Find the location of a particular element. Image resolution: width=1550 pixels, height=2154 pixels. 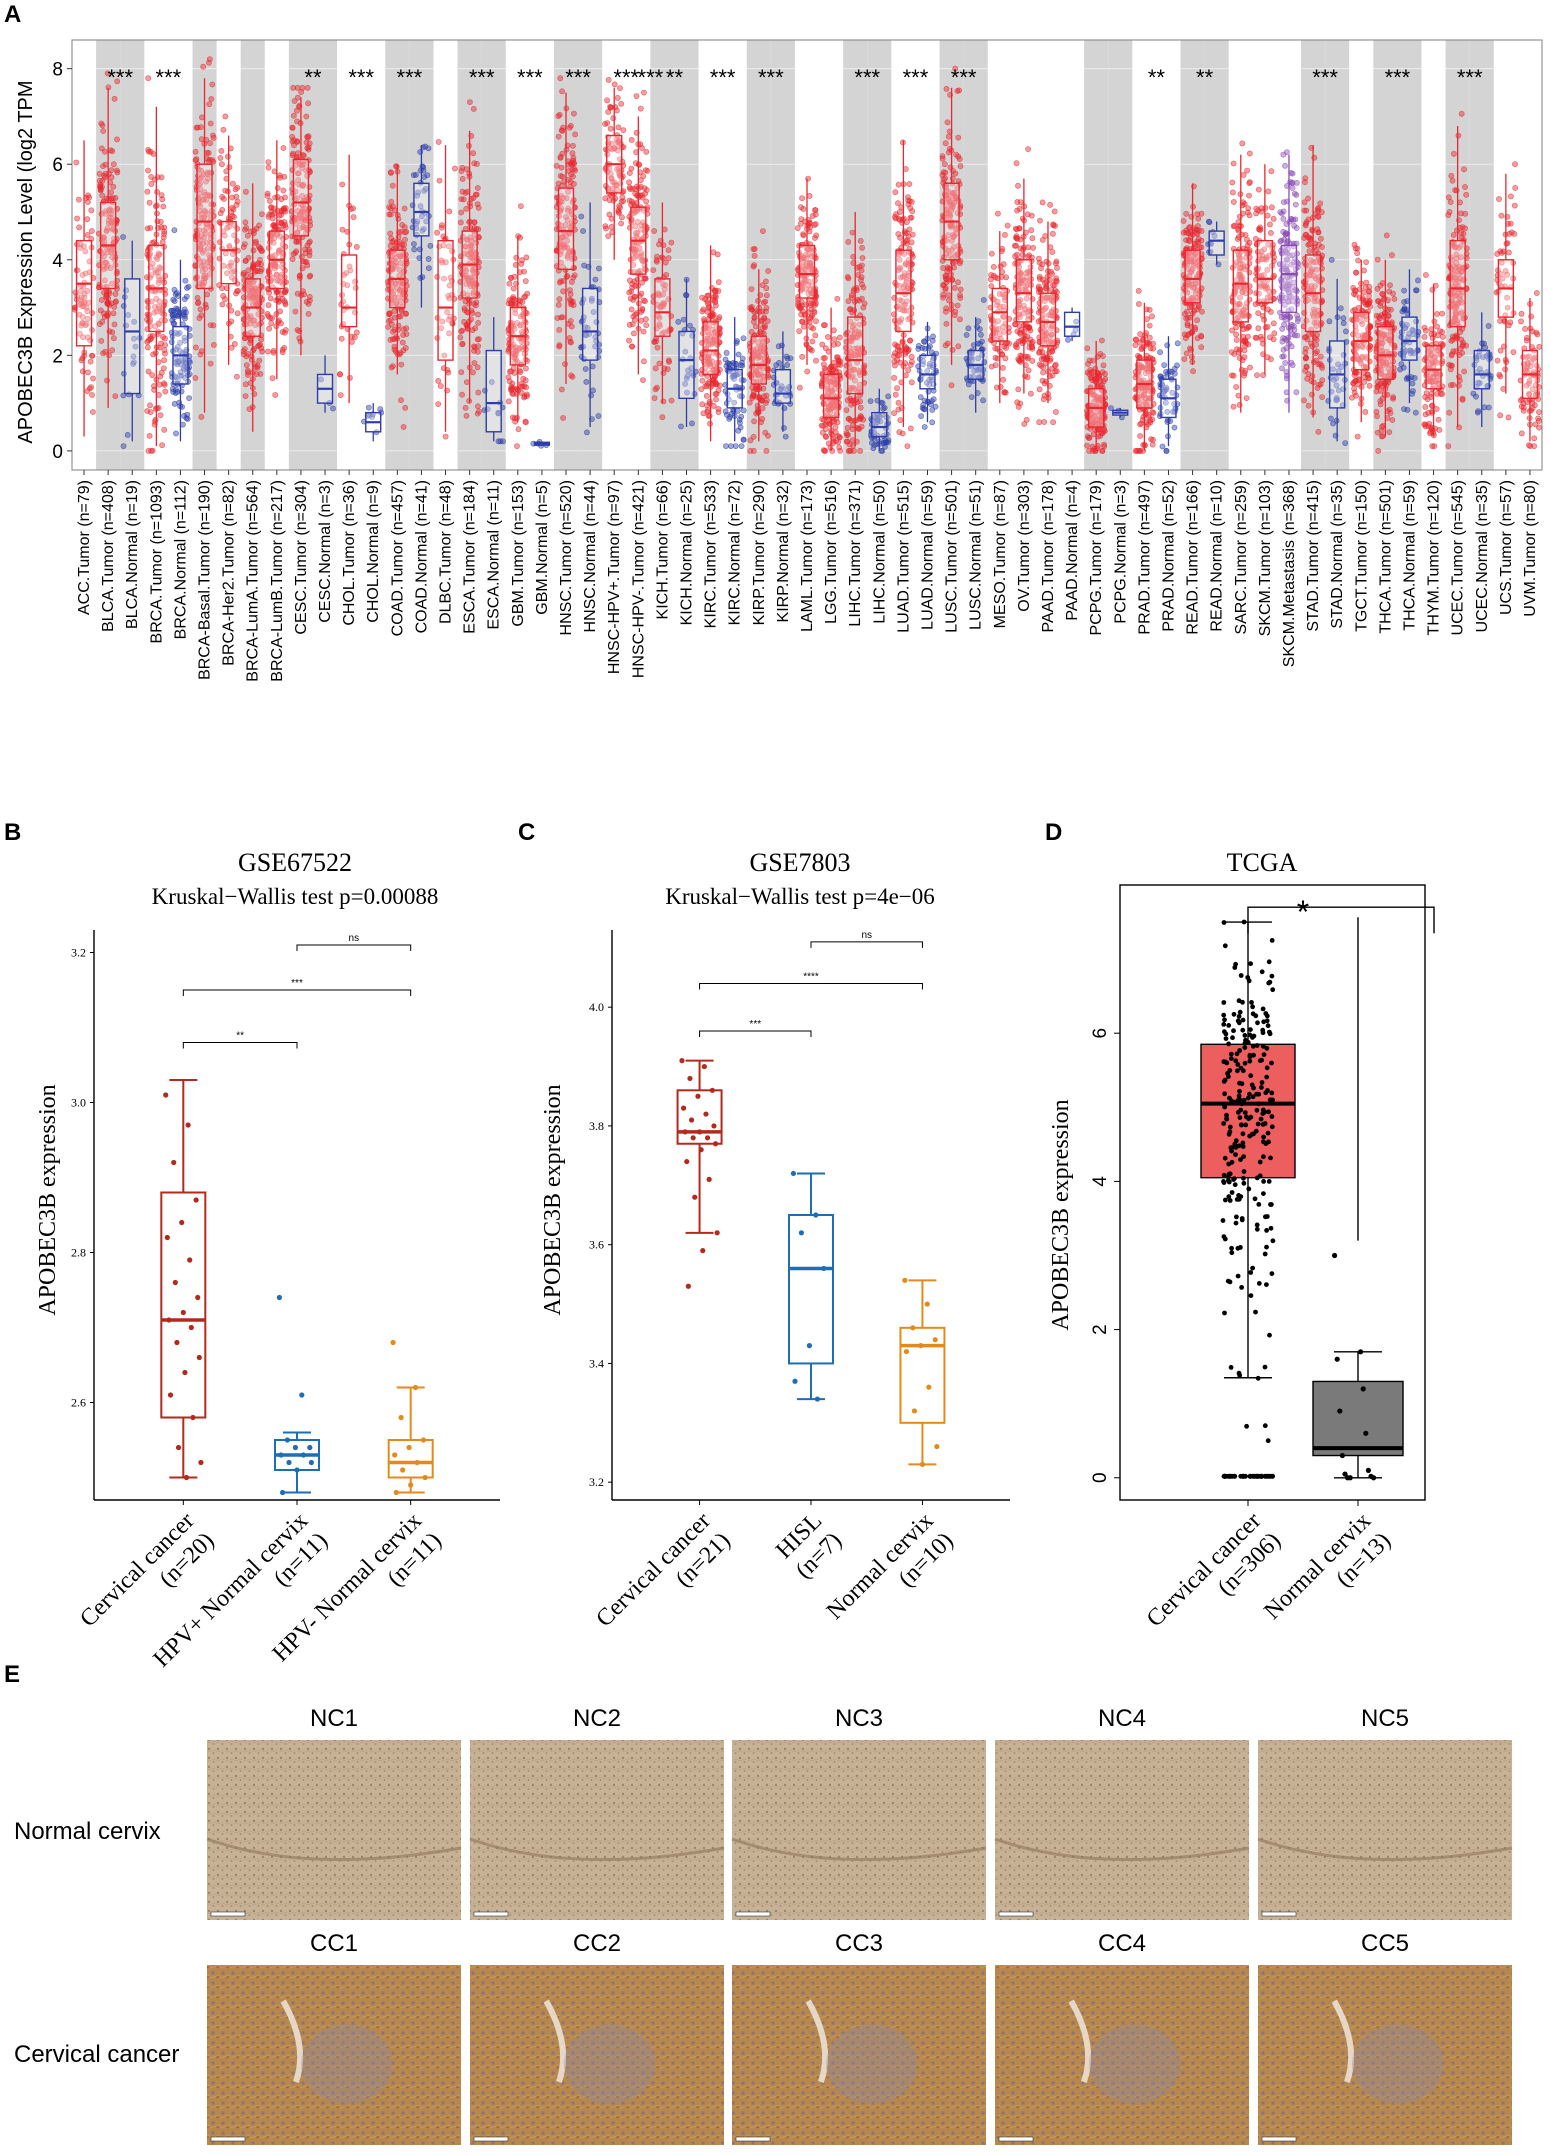

panel-a-x-tick-label: ACC.Tumor (n=79) is located at coordinates (84, 547).